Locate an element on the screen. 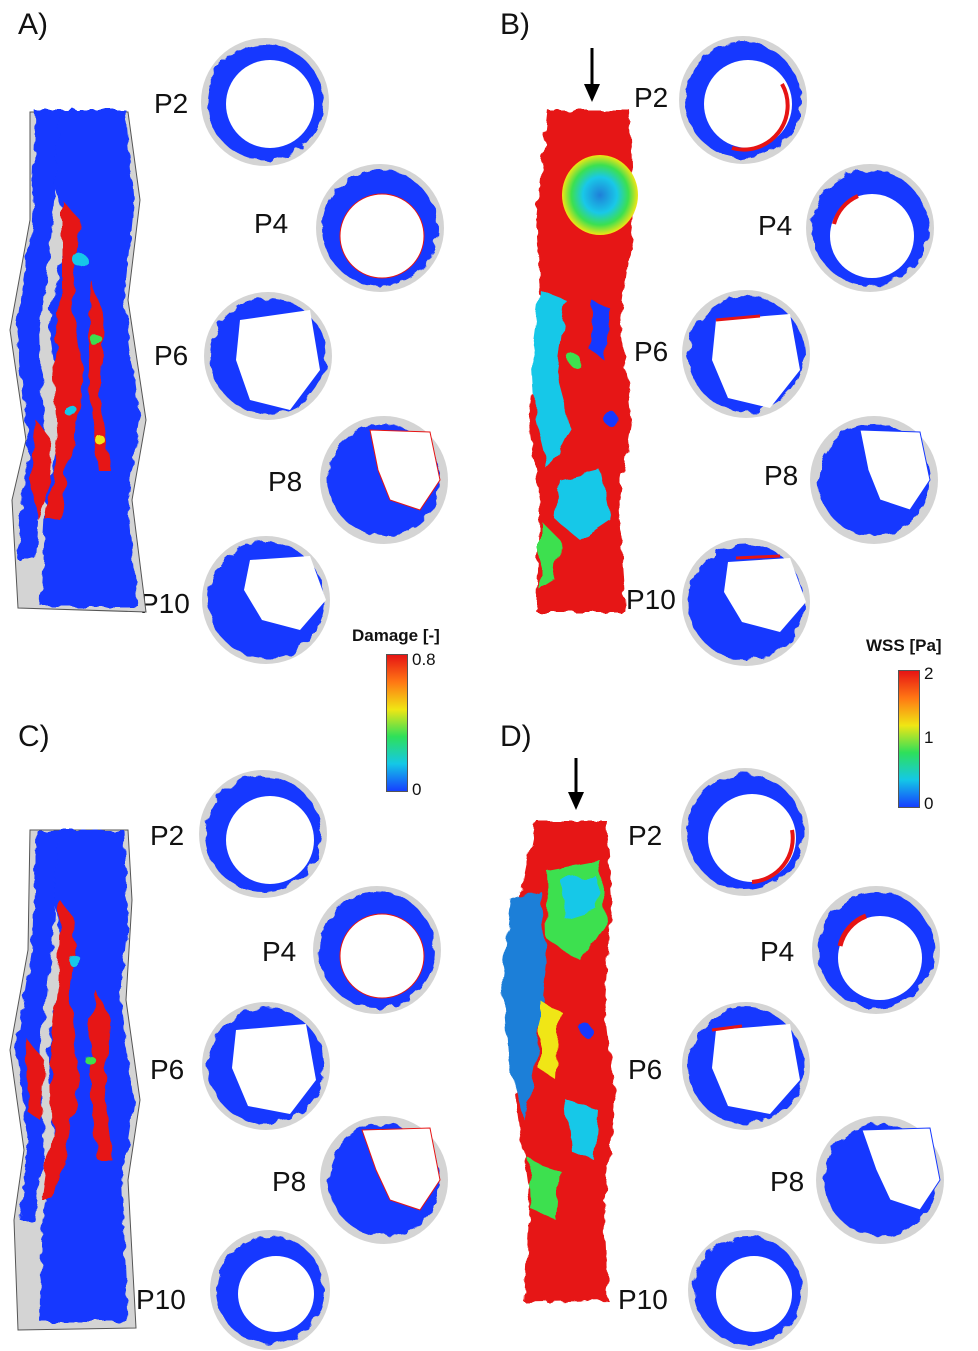 This screenshot has height=1351, width=978. section-label-b-p2: P2 is located at coordinates (651, 97).